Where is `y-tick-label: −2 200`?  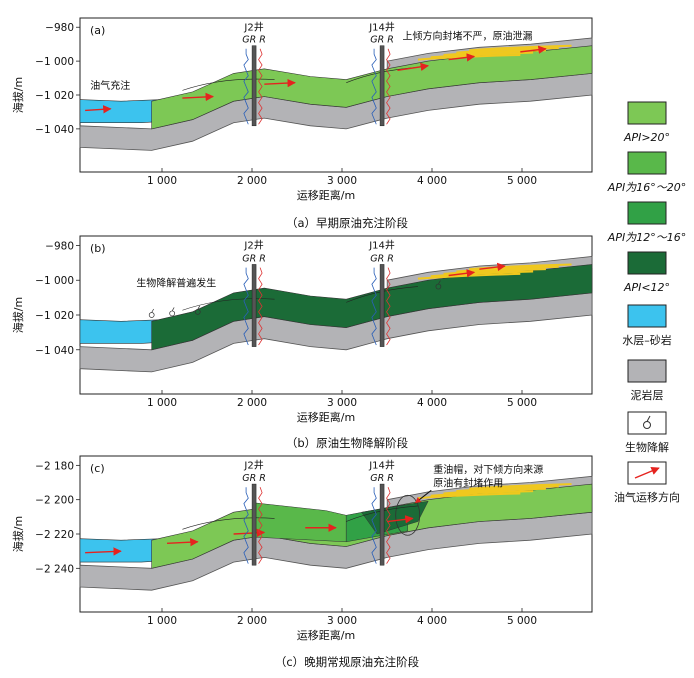 y-tick-label: −2 200 is located at coordinates (54, 501).